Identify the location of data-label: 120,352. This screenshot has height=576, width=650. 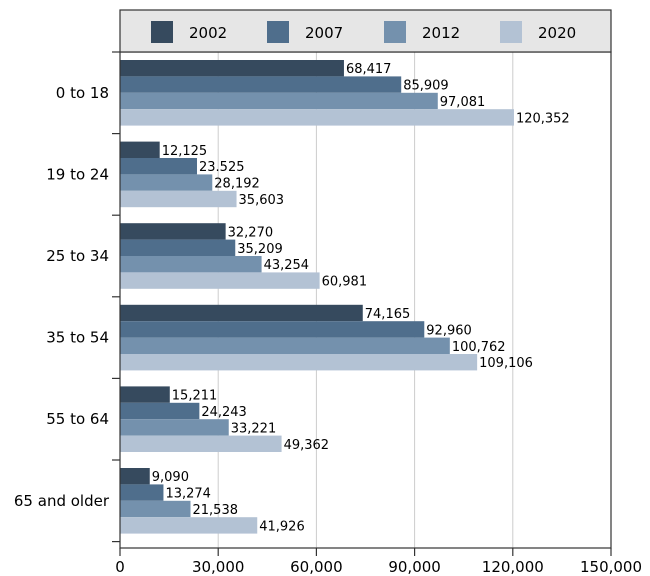
(543, 118).